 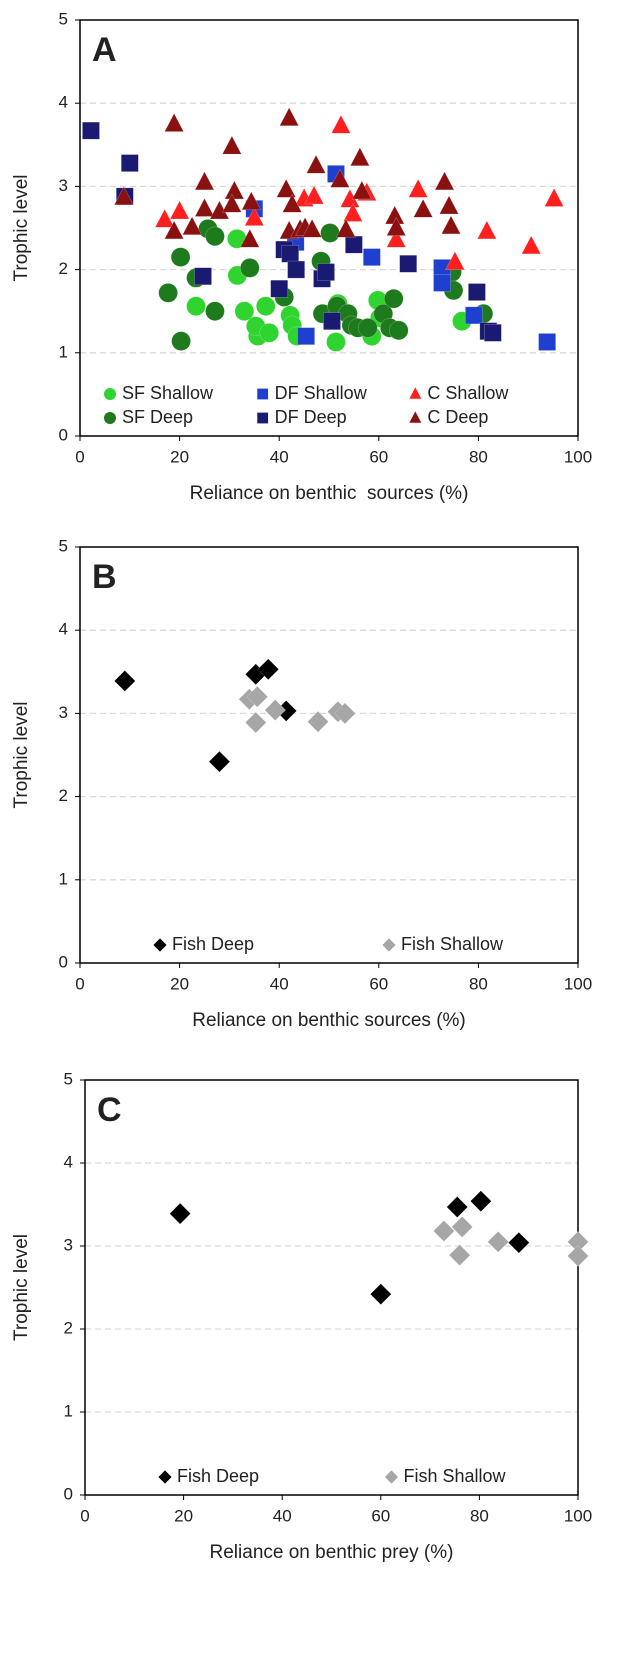 What do you see at coordinates (68, 1078) in the screenshot?
I see `y-tick-label: 5` at bounding box center [68, 1078].